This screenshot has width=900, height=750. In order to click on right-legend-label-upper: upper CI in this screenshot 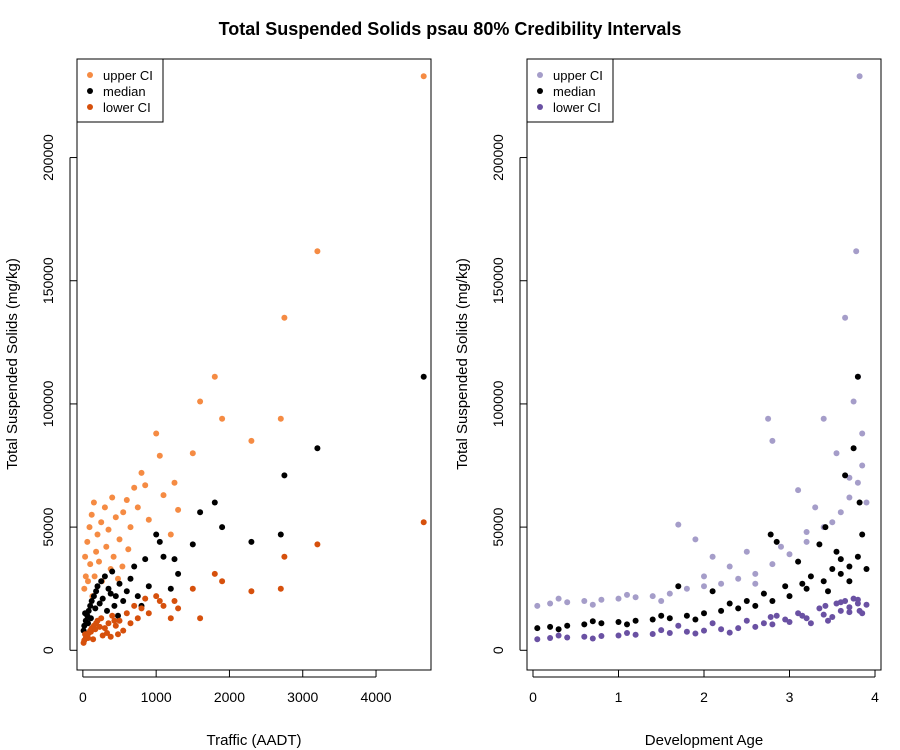, I will do `click(578, 75)`.